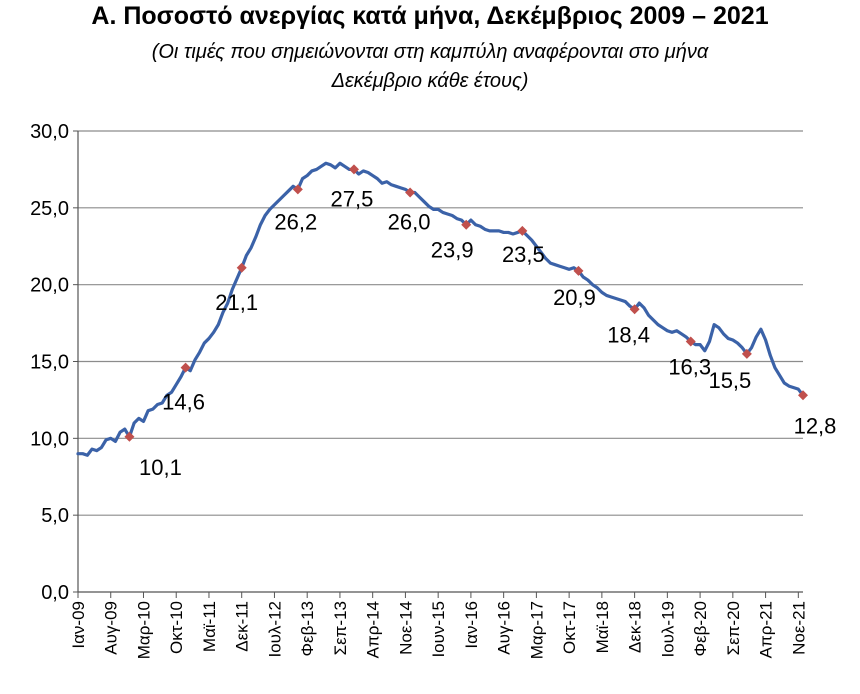  What do you see at coordinates (373, 629) in the screenshot?
I see `x-tick-label: Απρ-14` at bounding box center [373, 629].